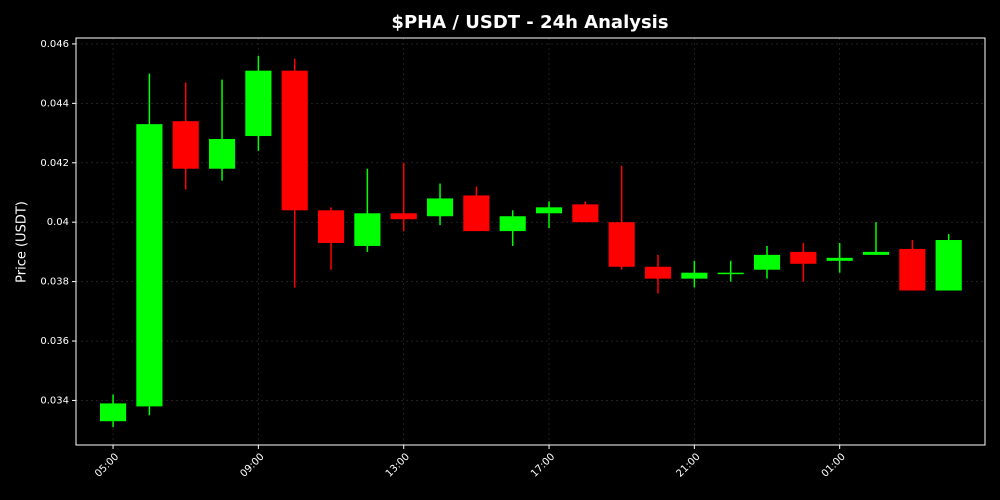  What do you see at coordinates (54, 341) in the screenshot?
I see `y-tick-label: 0.036` at bounding box center [54, 341].